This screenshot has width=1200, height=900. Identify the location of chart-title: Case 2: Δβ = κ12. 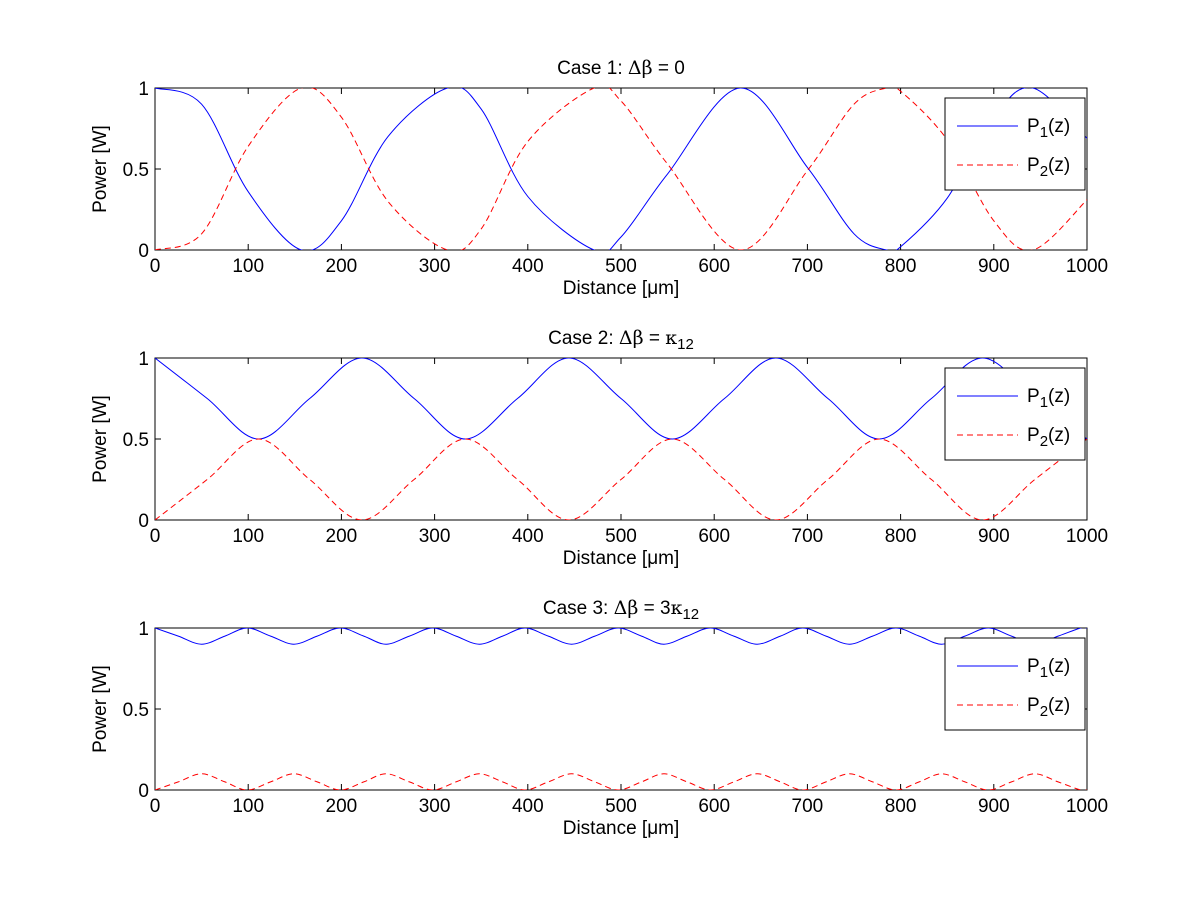
(621, 340).